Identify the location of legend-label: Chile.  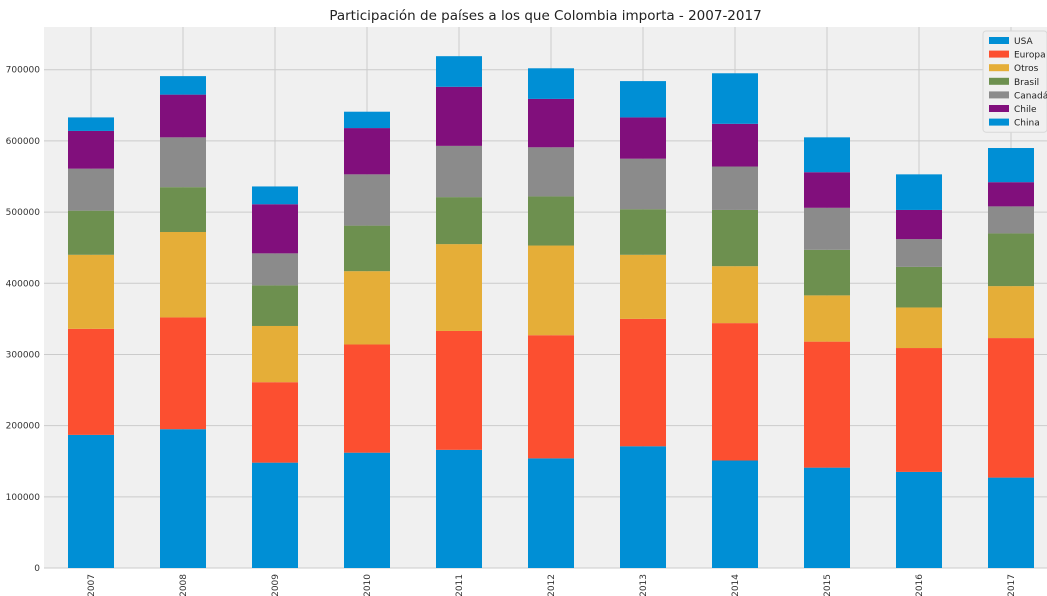
(1025, 110).